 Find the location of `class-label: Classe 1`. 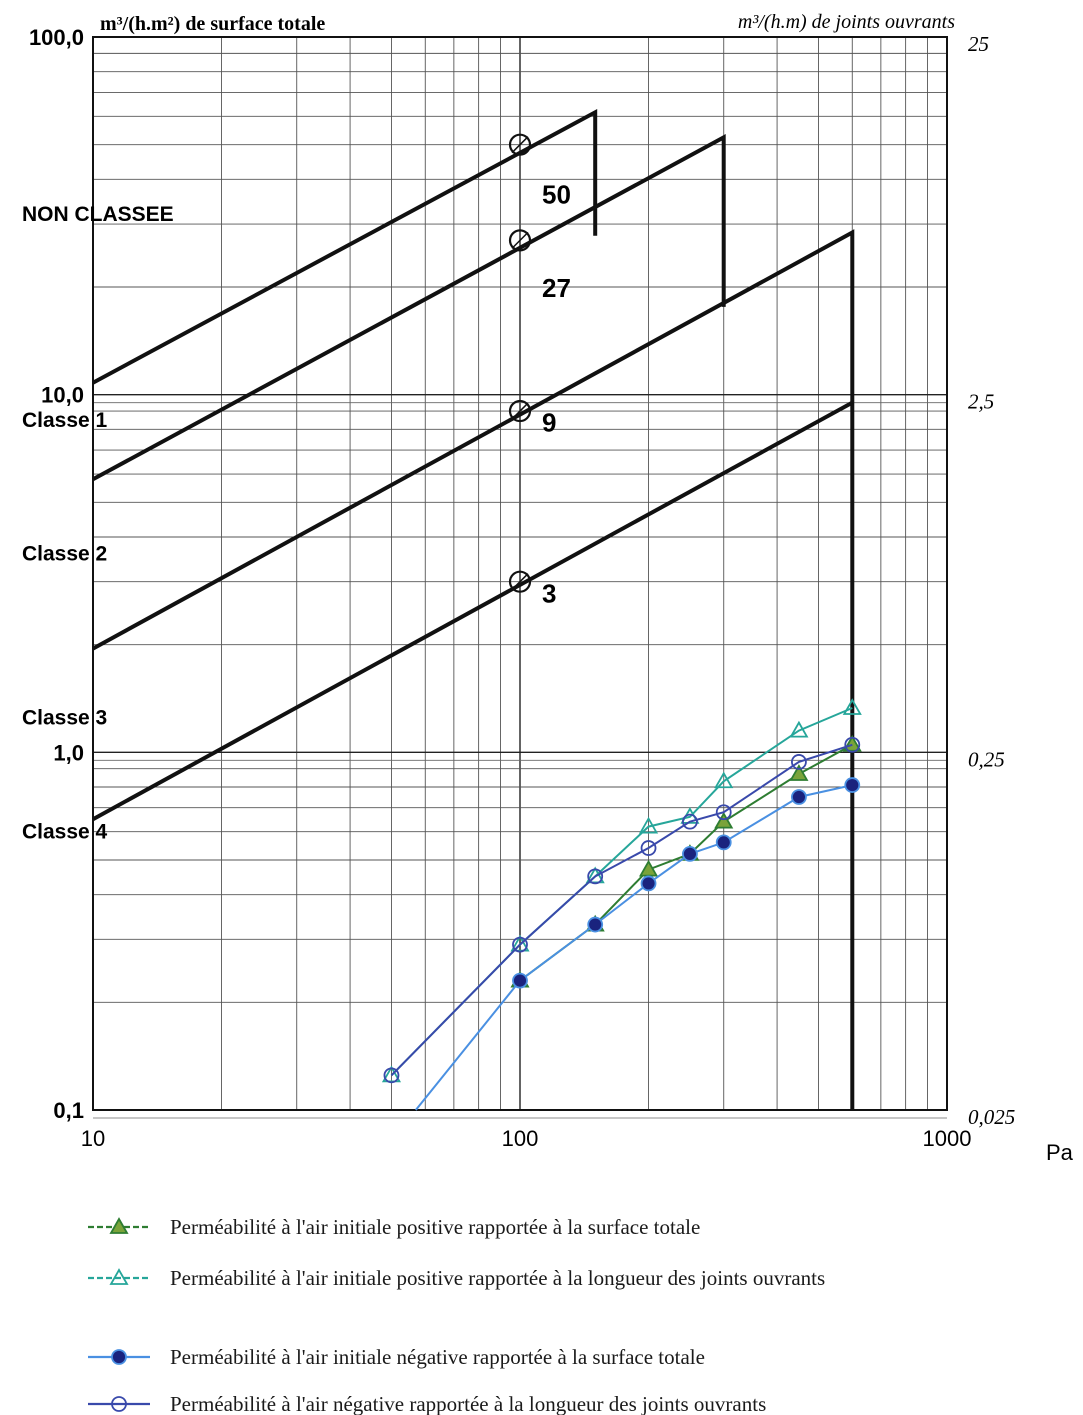

class-label: Classe 1 is located at coordinates (65, 420).